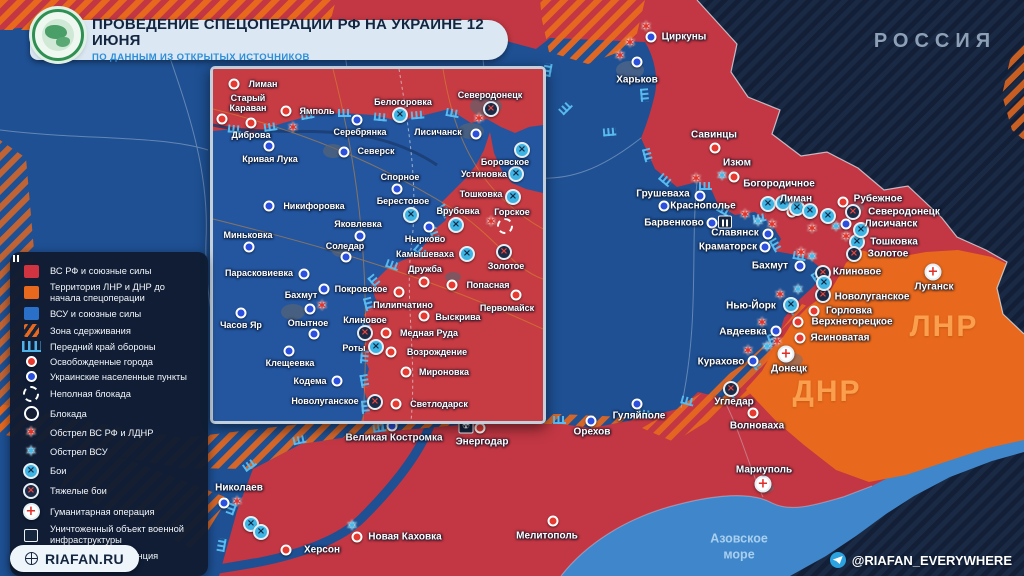  What do you see at coordinates (109, 362) in the screenshot?
I see `legend-item: Освобожденные города` at bounding box center [109, 362].